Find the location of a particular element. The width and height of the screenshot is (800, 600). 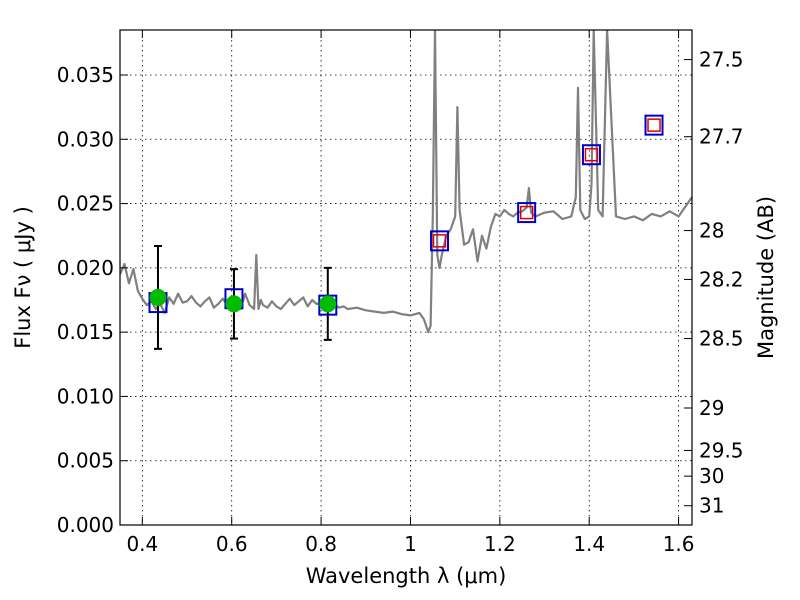

x-tick-label: 1 is located at coordinates (410, 544).